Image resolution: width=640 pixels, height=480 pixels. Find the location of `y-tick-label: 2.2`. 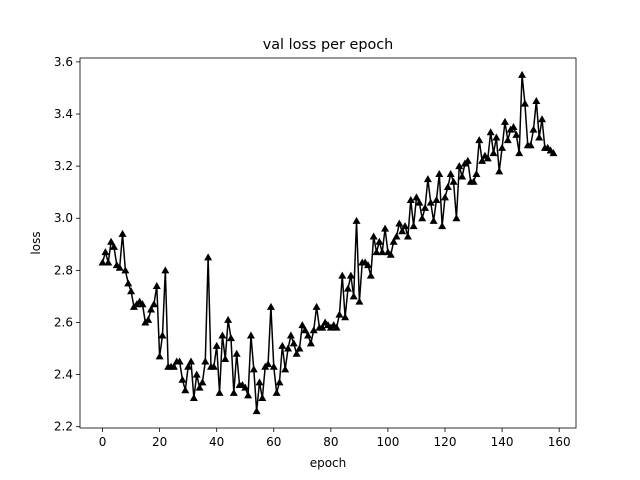

y-tick-label: 2.2 is located at coordinates (63, 427).